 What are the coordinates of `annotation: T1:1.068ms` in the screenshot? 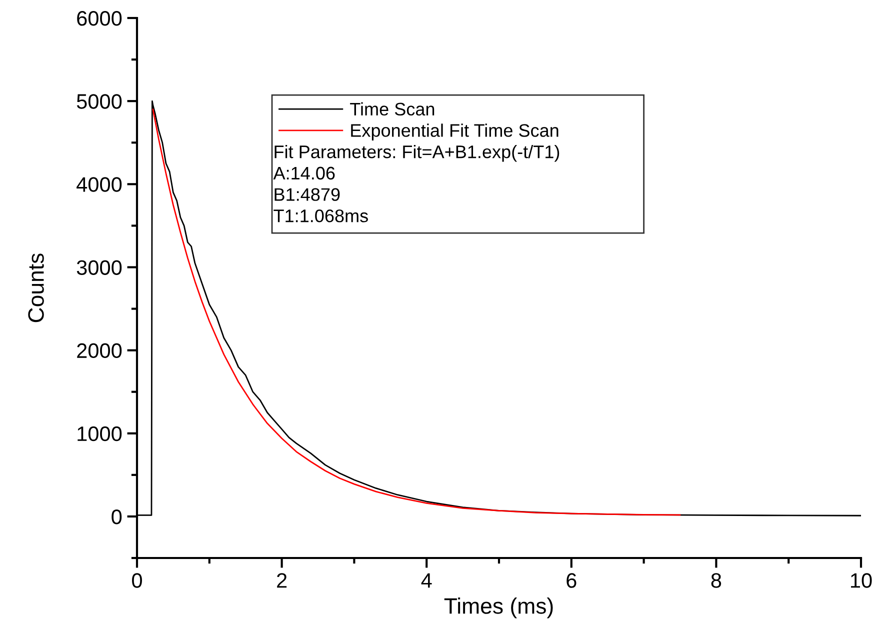 It's located at (321, 215).